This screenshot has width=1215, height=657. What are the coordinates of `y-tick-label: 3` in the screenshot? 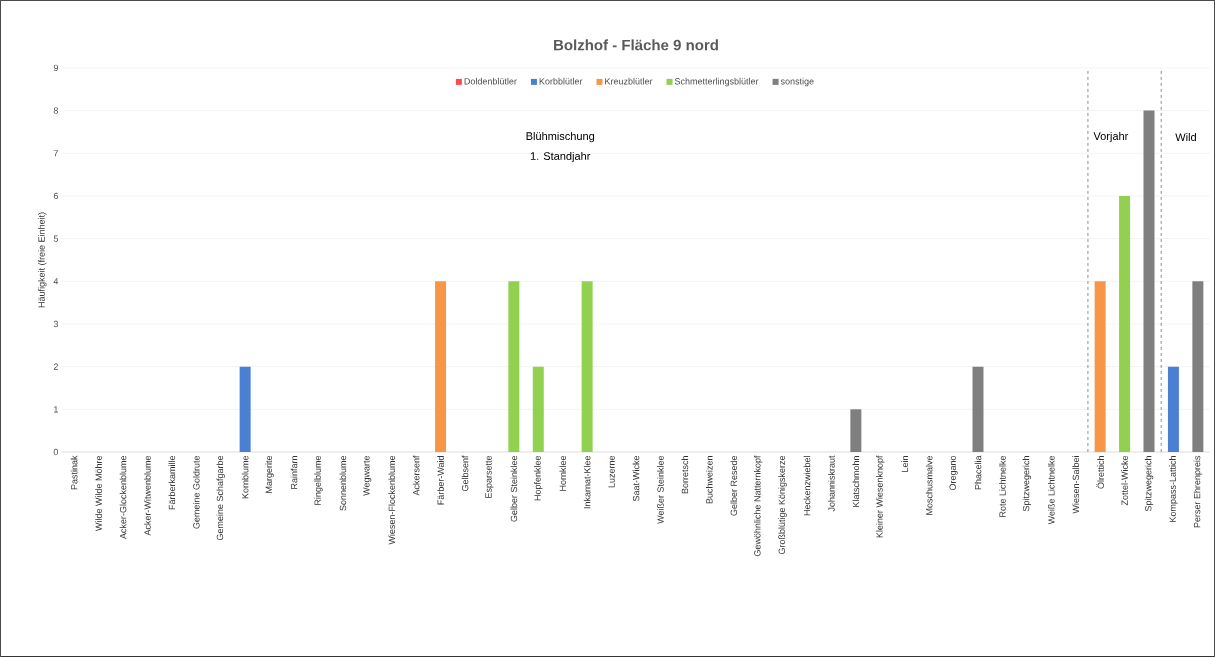 It's located at (55, 324).